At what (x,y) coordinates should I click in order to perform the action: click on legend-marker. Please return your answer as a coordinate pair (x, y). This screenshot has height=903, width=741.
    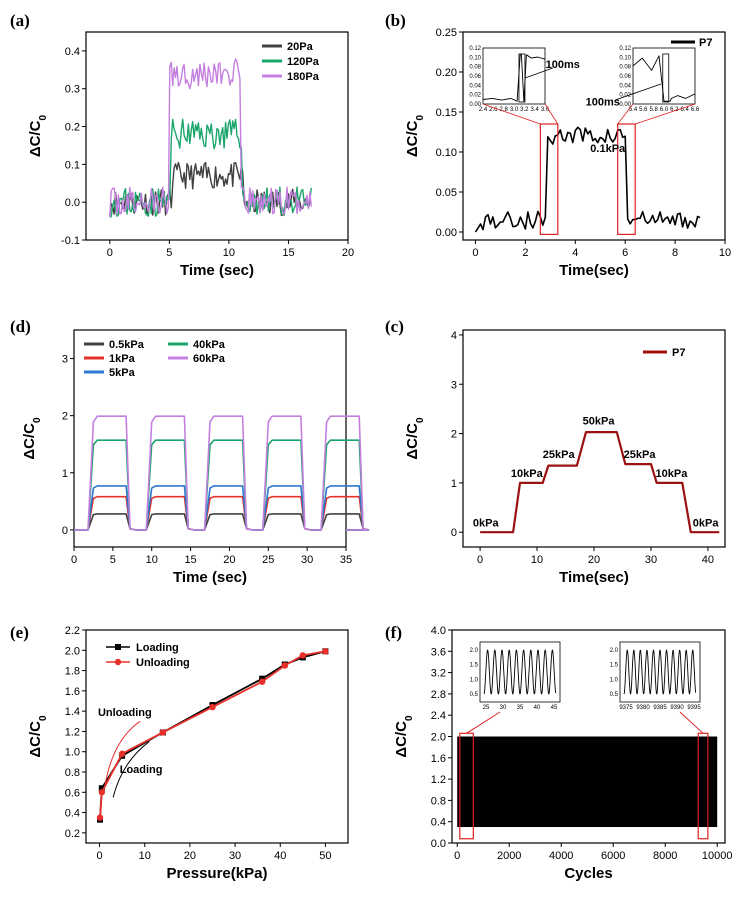
    Looking at the image, I should click on (118, 662).